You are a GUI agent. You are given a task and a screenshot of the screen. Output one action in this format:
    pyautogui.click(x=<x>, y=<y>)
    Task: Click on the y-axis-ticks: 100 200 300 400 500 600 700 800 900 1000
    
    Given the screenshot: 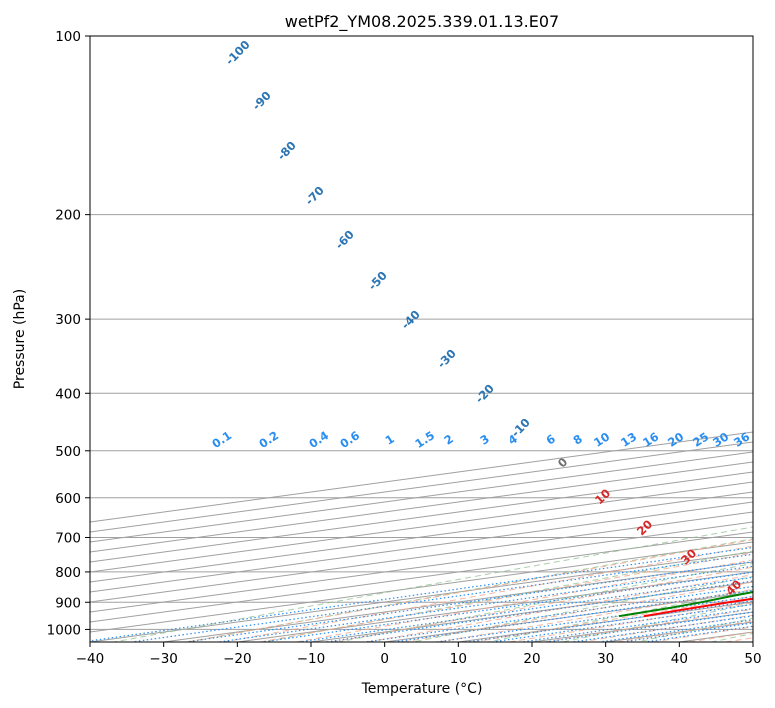 What is the action you would take?
    pyautogui.click(x=68, y=333)
    